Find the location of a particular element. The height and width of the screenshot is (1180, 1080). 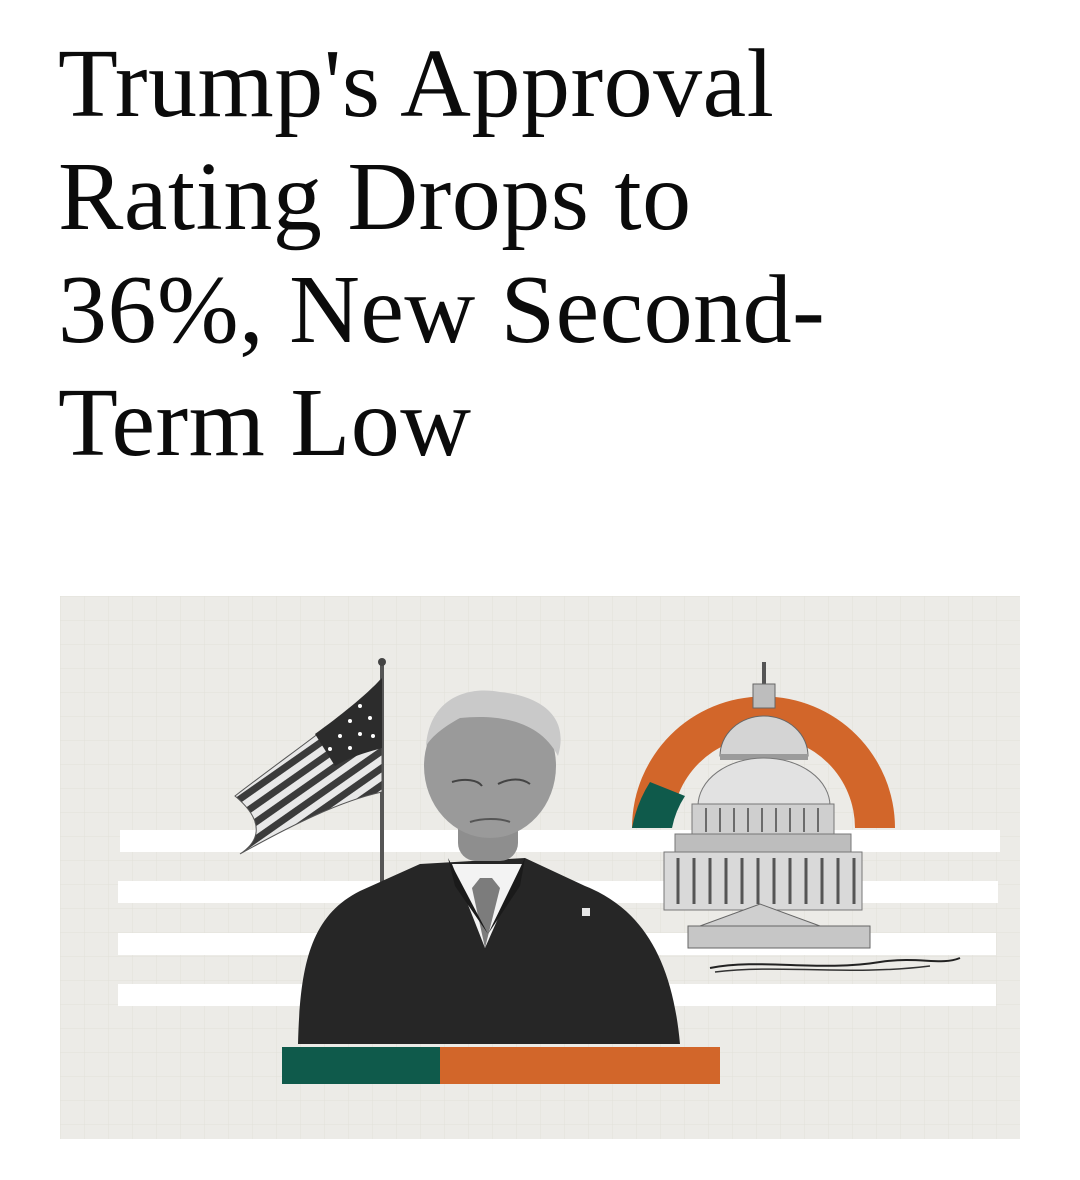

politician-portrait is located at coordinates (489, 867).